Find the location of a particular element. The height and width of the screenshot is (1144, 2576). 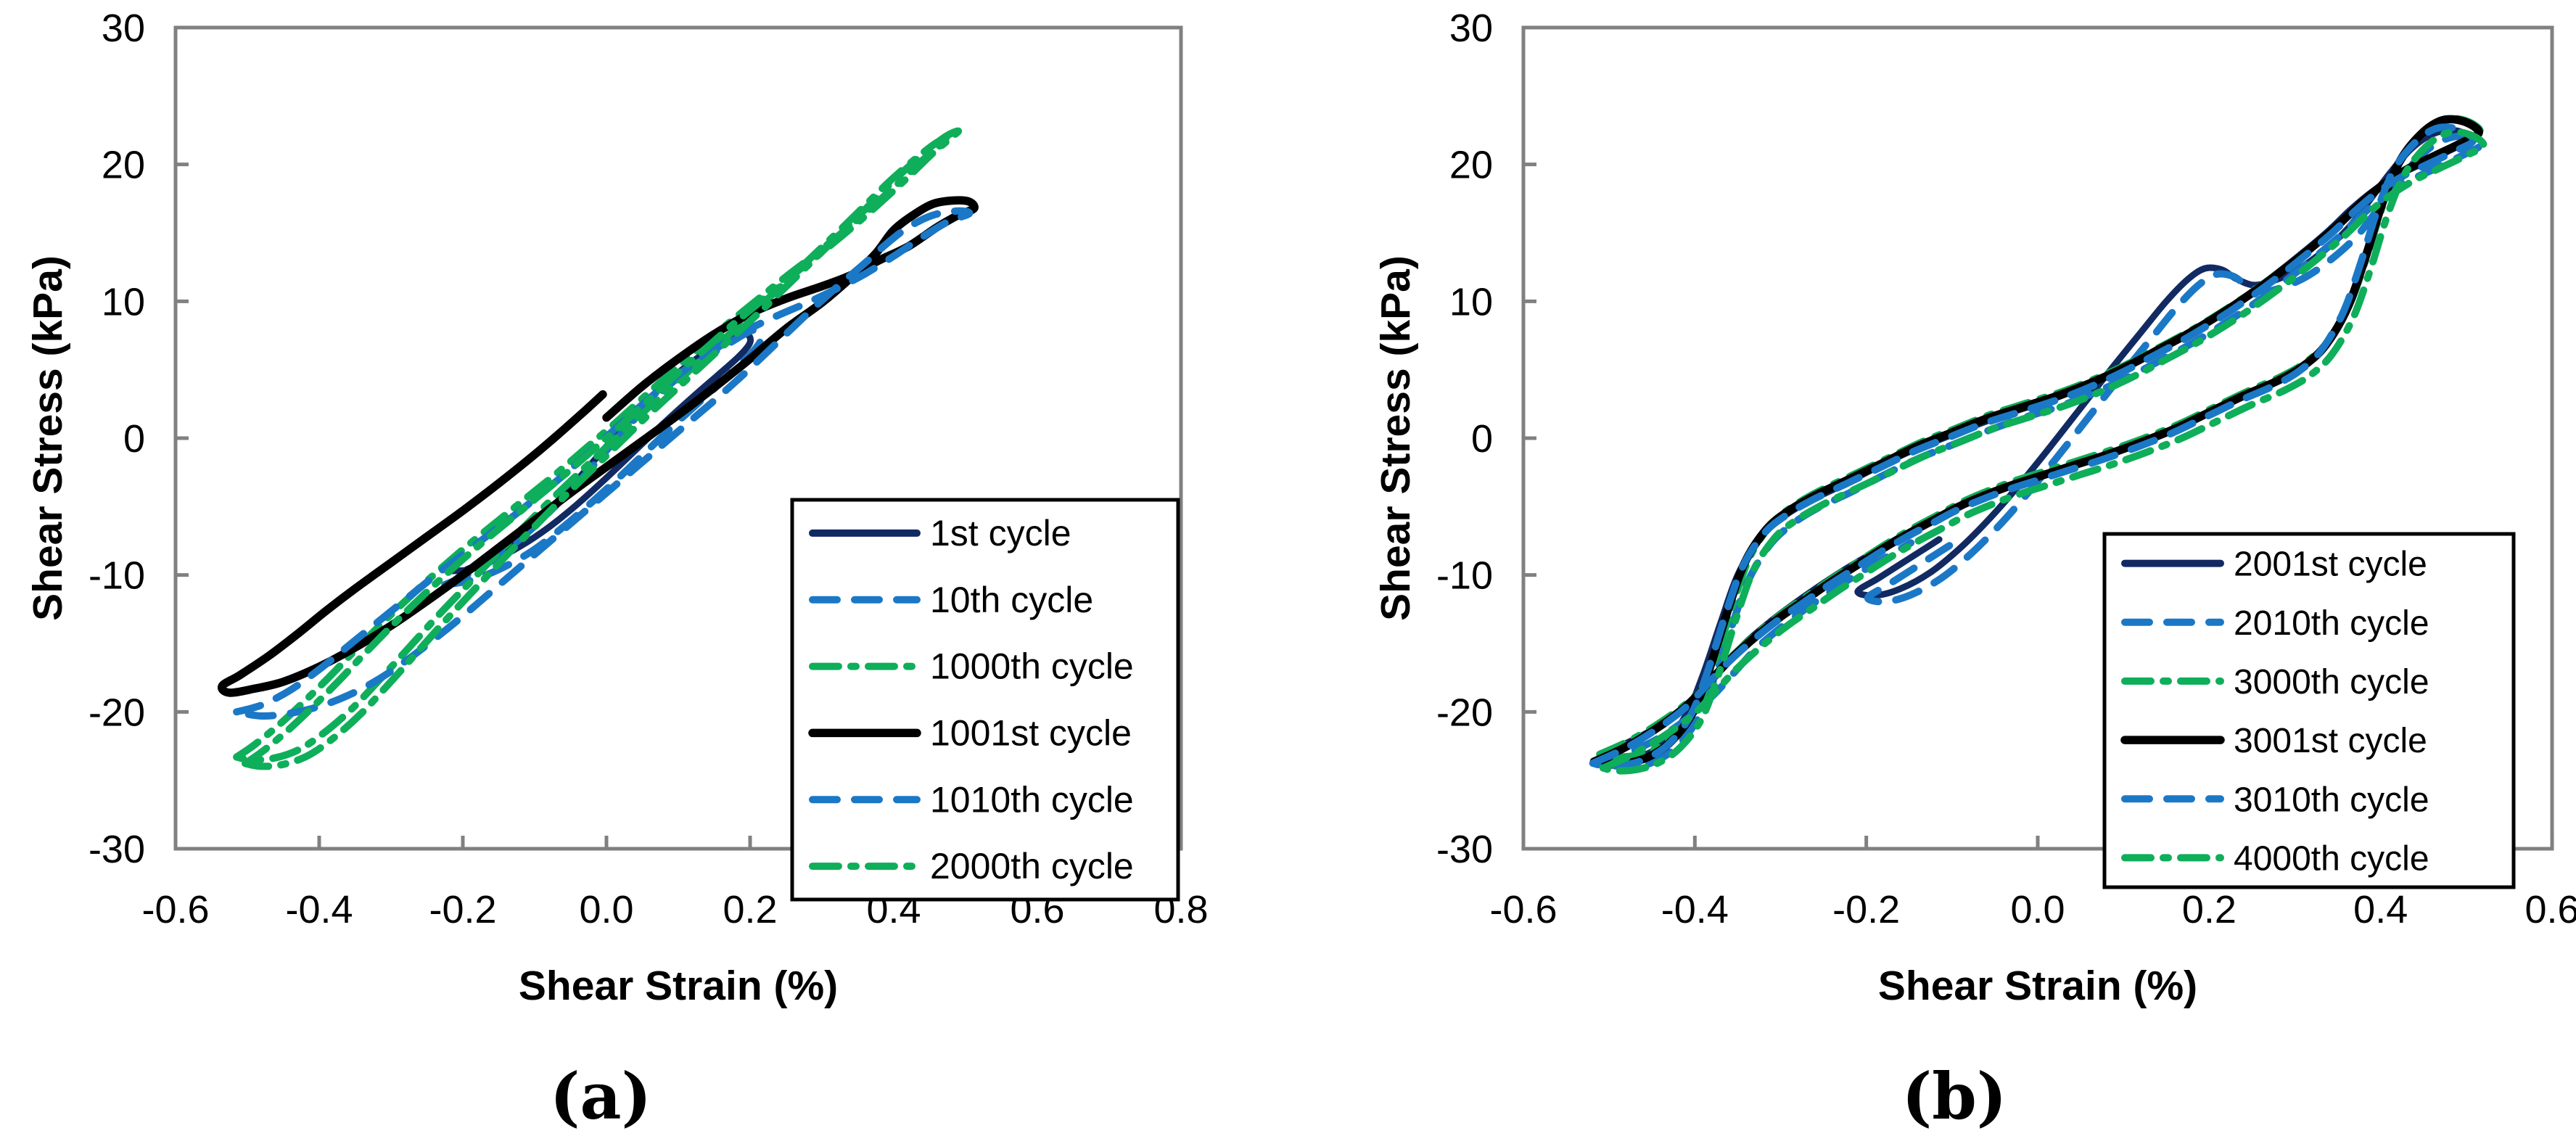

legend-box-b is located at coordinates (2309, 710).